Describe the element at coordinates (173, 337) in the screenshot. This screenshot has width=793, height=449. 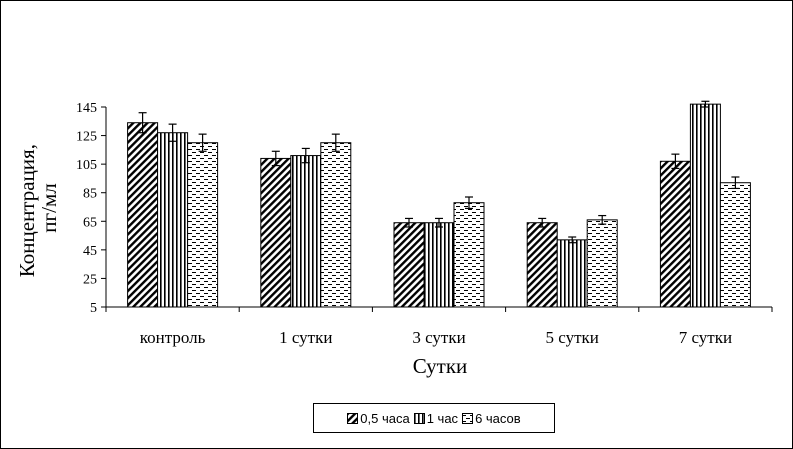
I see `category-label-0: контроль` at that location.